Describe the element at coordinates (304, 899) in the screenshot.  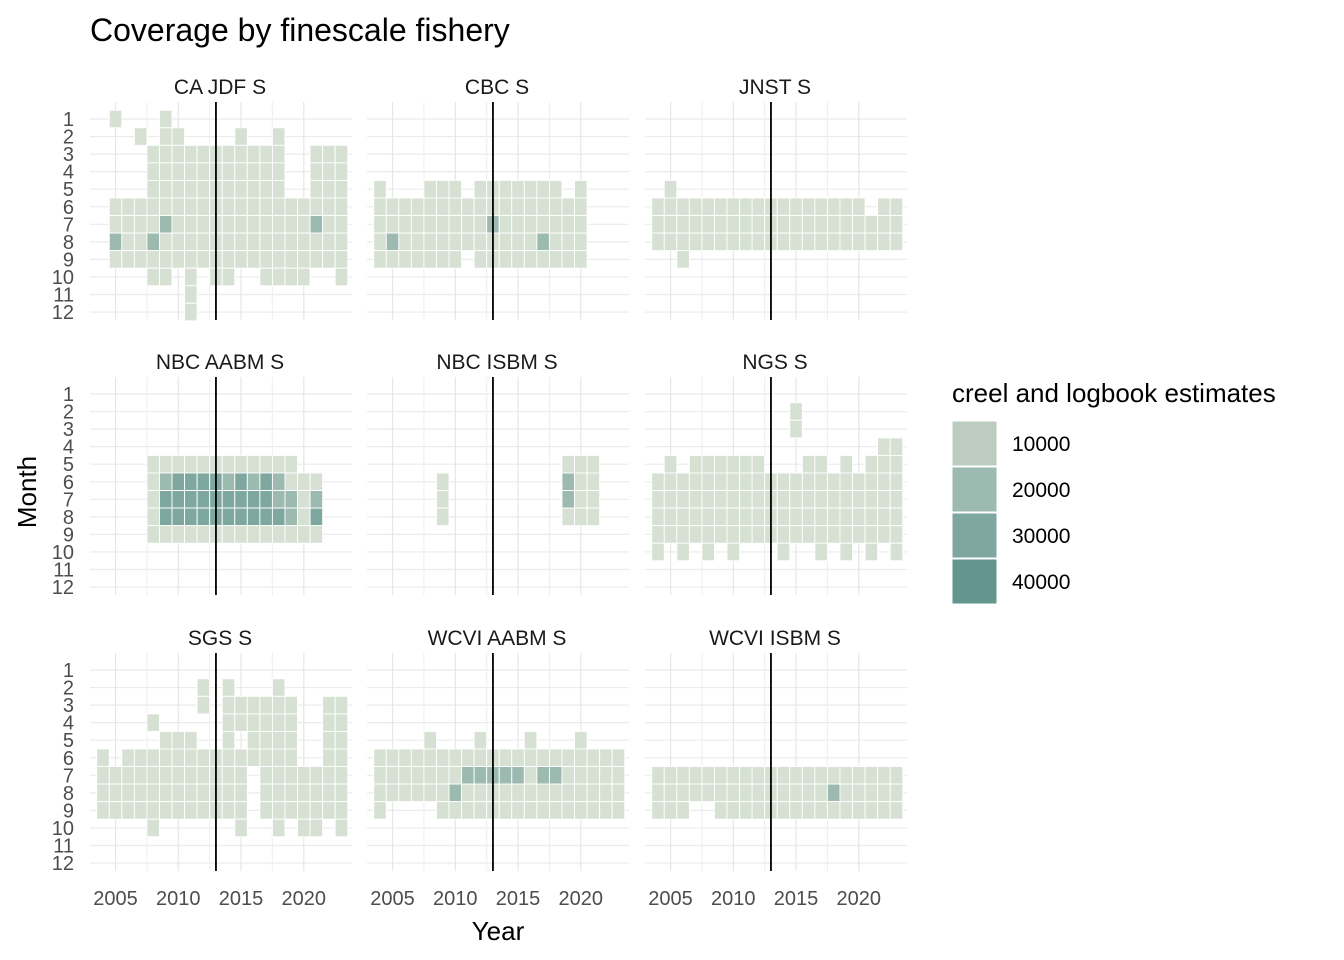
I see `x-tick-label: 2020` at that location.